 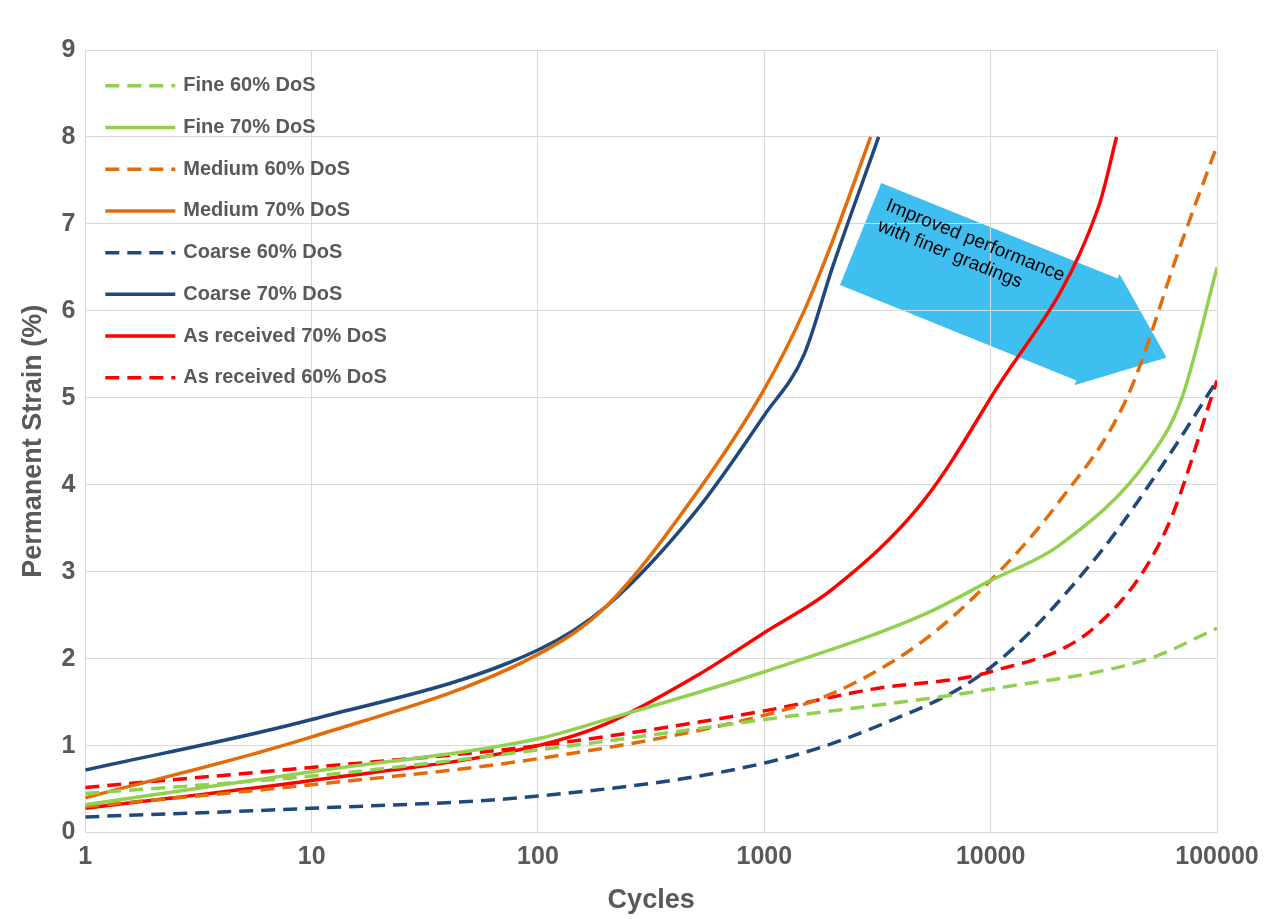 I want to click on y-tick-label: 9, so click(x=68, y=47).